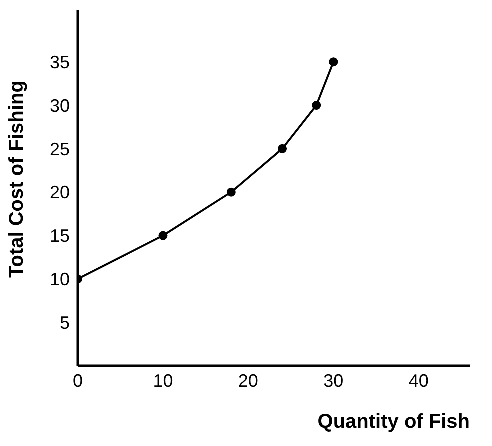 The image size is (492, 446). Describe the element at coordinates (248, 380) in the screenshot. I see `x-tick-label: 20` at that location.